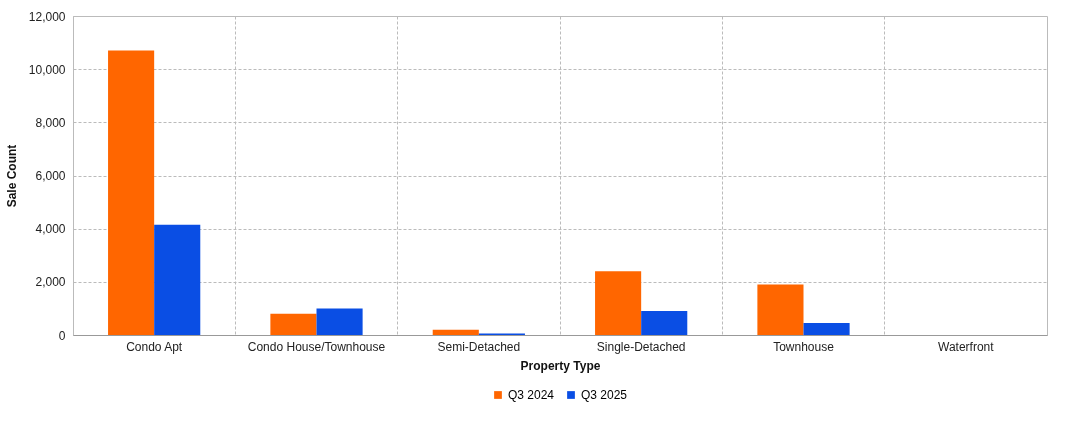 Image resolution: width=1069 pixels, height=433 pixels. Describe the element at coordinates (804, 346) in the screenshot. I see `x-tick-label: Townhouse` at that location.